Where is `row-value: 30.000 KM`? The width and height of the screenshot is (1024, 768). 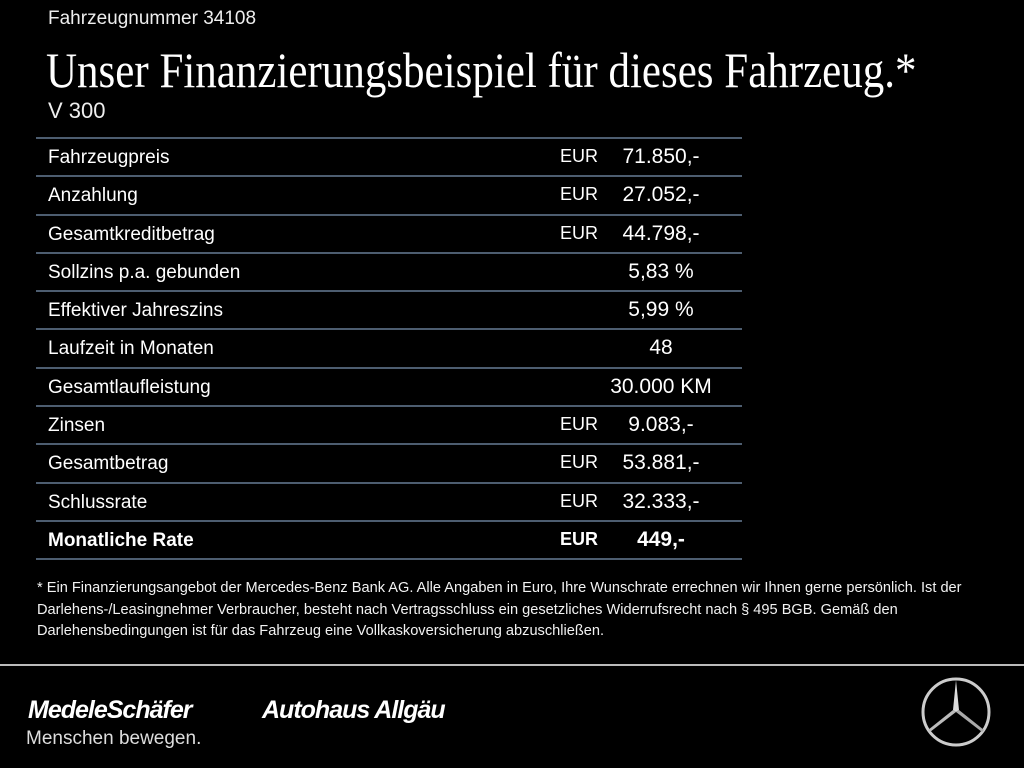
row-value: 30.000 KM is located at coordinates (661, 386).